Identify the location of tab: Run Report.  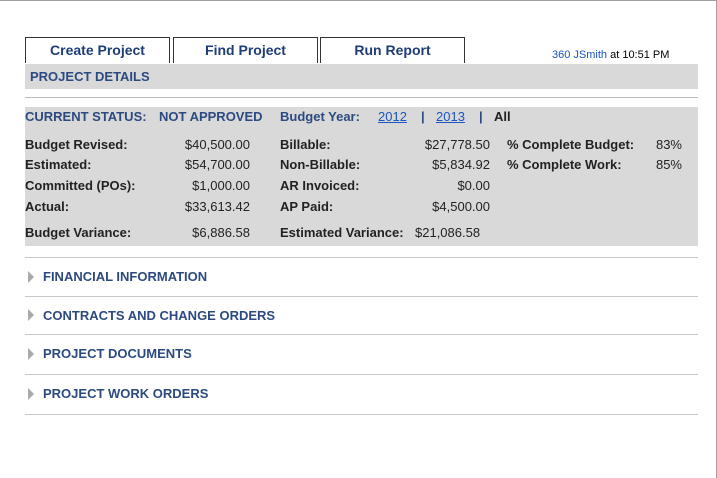
(392, 50).